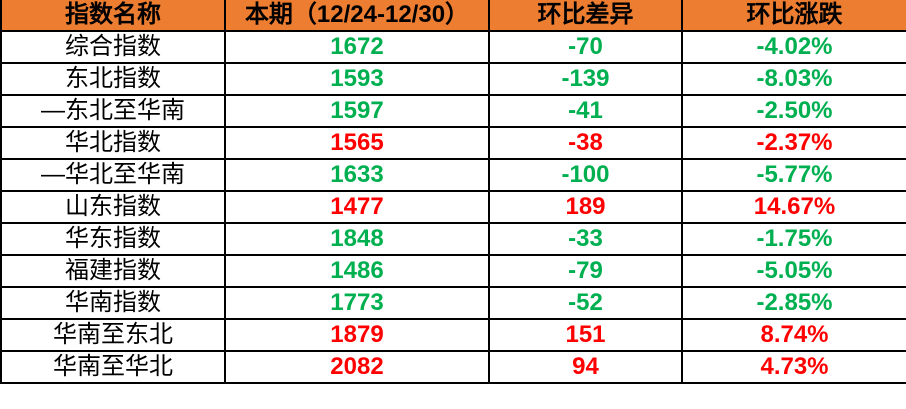  I want to click on table-row: —东北至华南 1597 -41 -2.50%, so click(453, 111).